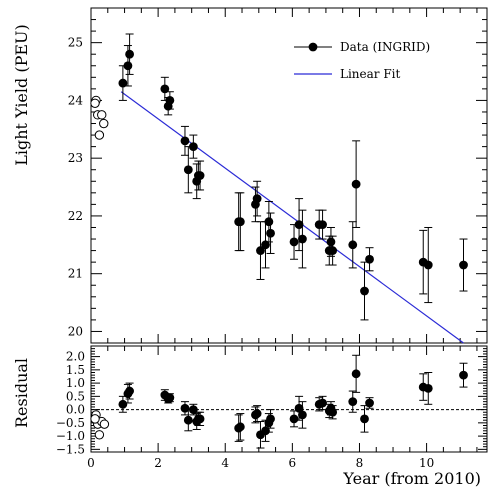 This screenshot has width=490, height=493. I want to click on residual-y-tick-label: 0.0, so click(75, 410).